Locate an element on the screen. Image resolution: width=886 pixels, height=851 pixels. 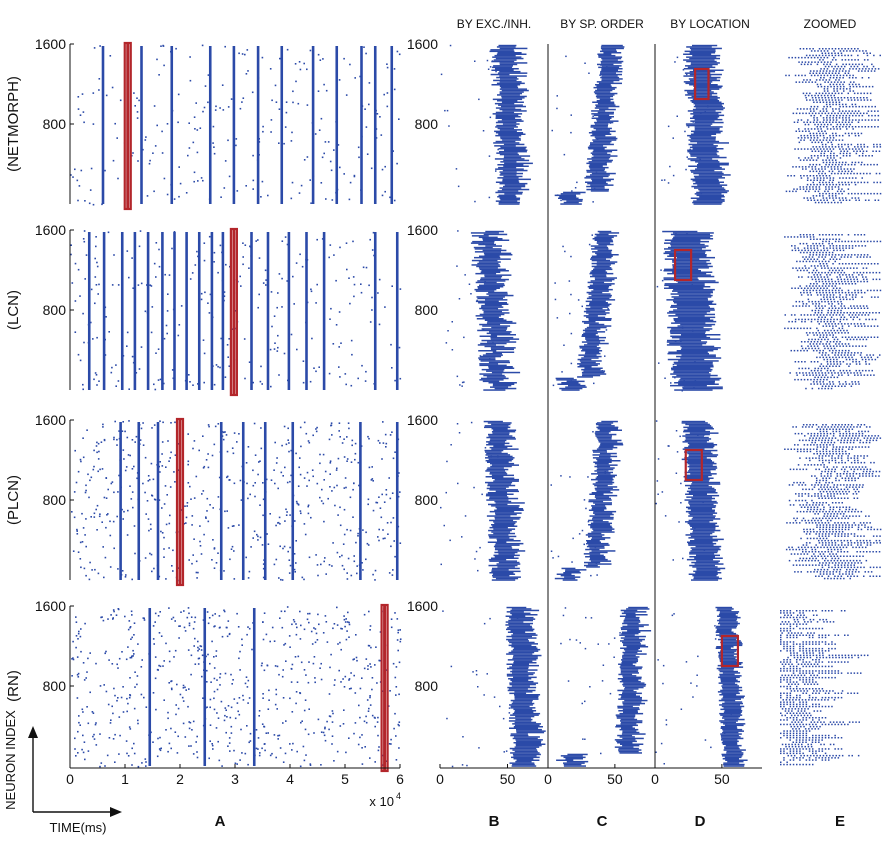
highlight-burst-fill is located at coordinates (128, 126).